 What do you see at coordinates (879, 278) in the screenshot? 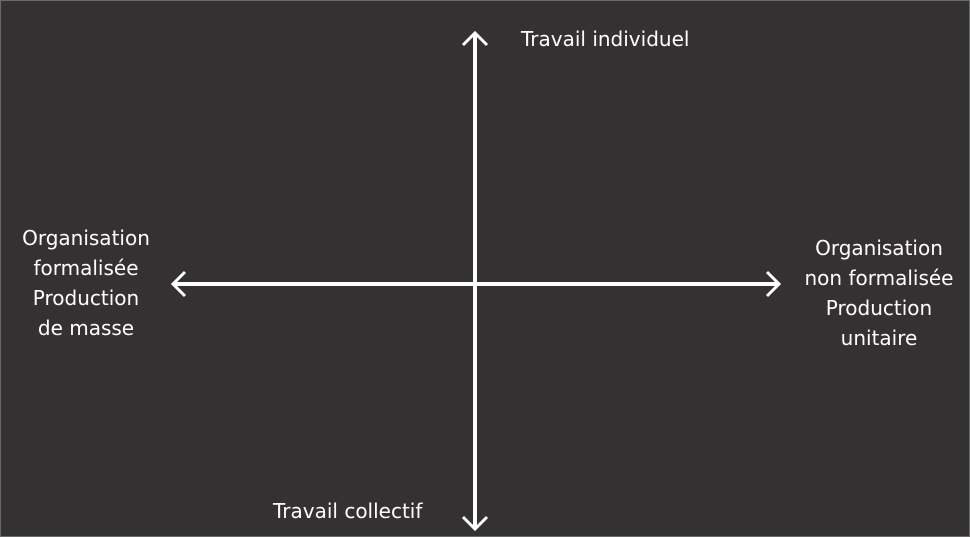
I see `axis-label-right-line: non formalisée` at bounding box center [879, 278].